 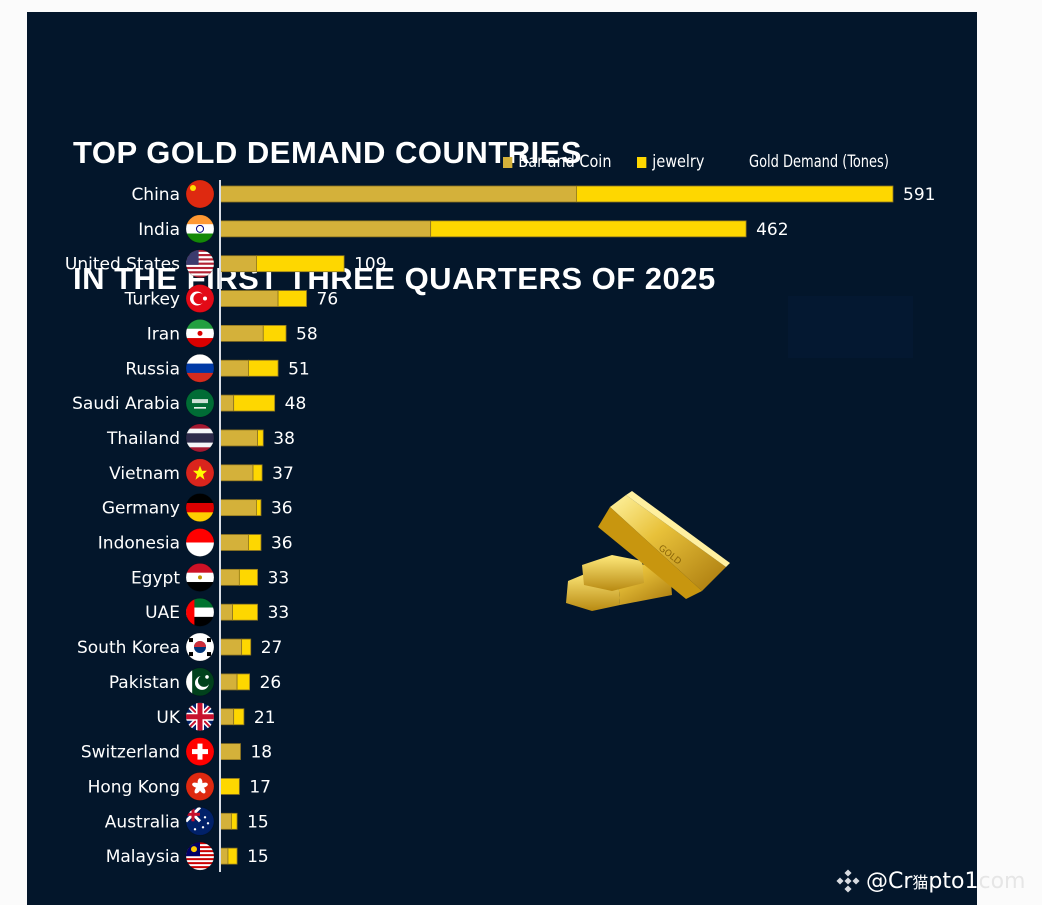 I want to click on bar-segment-jewelry-egypt, so click(x=248, y=577).